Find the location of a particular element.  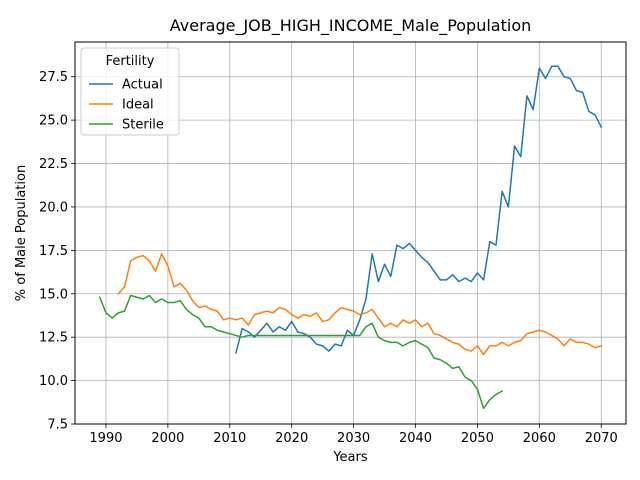

legend-title: Fertility is located at coordinates (130, 61).